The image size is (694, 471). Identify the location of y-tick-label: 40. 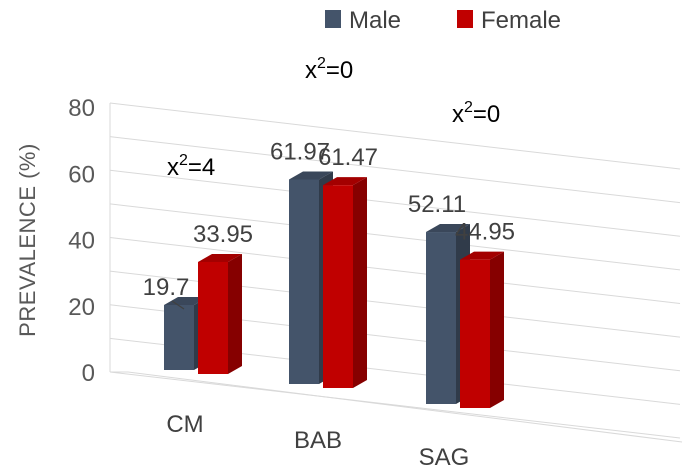
(81, 241).